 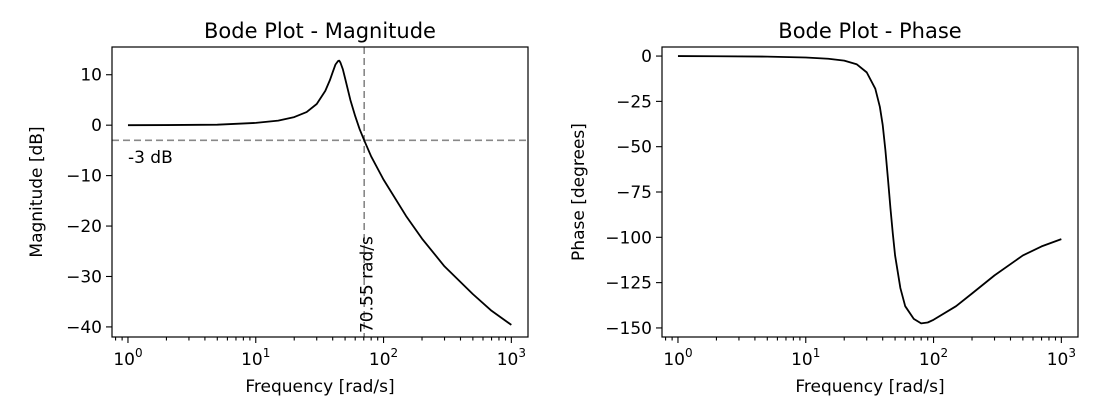 What do you see at coordinates (91, 76) in the screenshot?
I see `y-tick-label: 10` at bounding box center [91, 76].